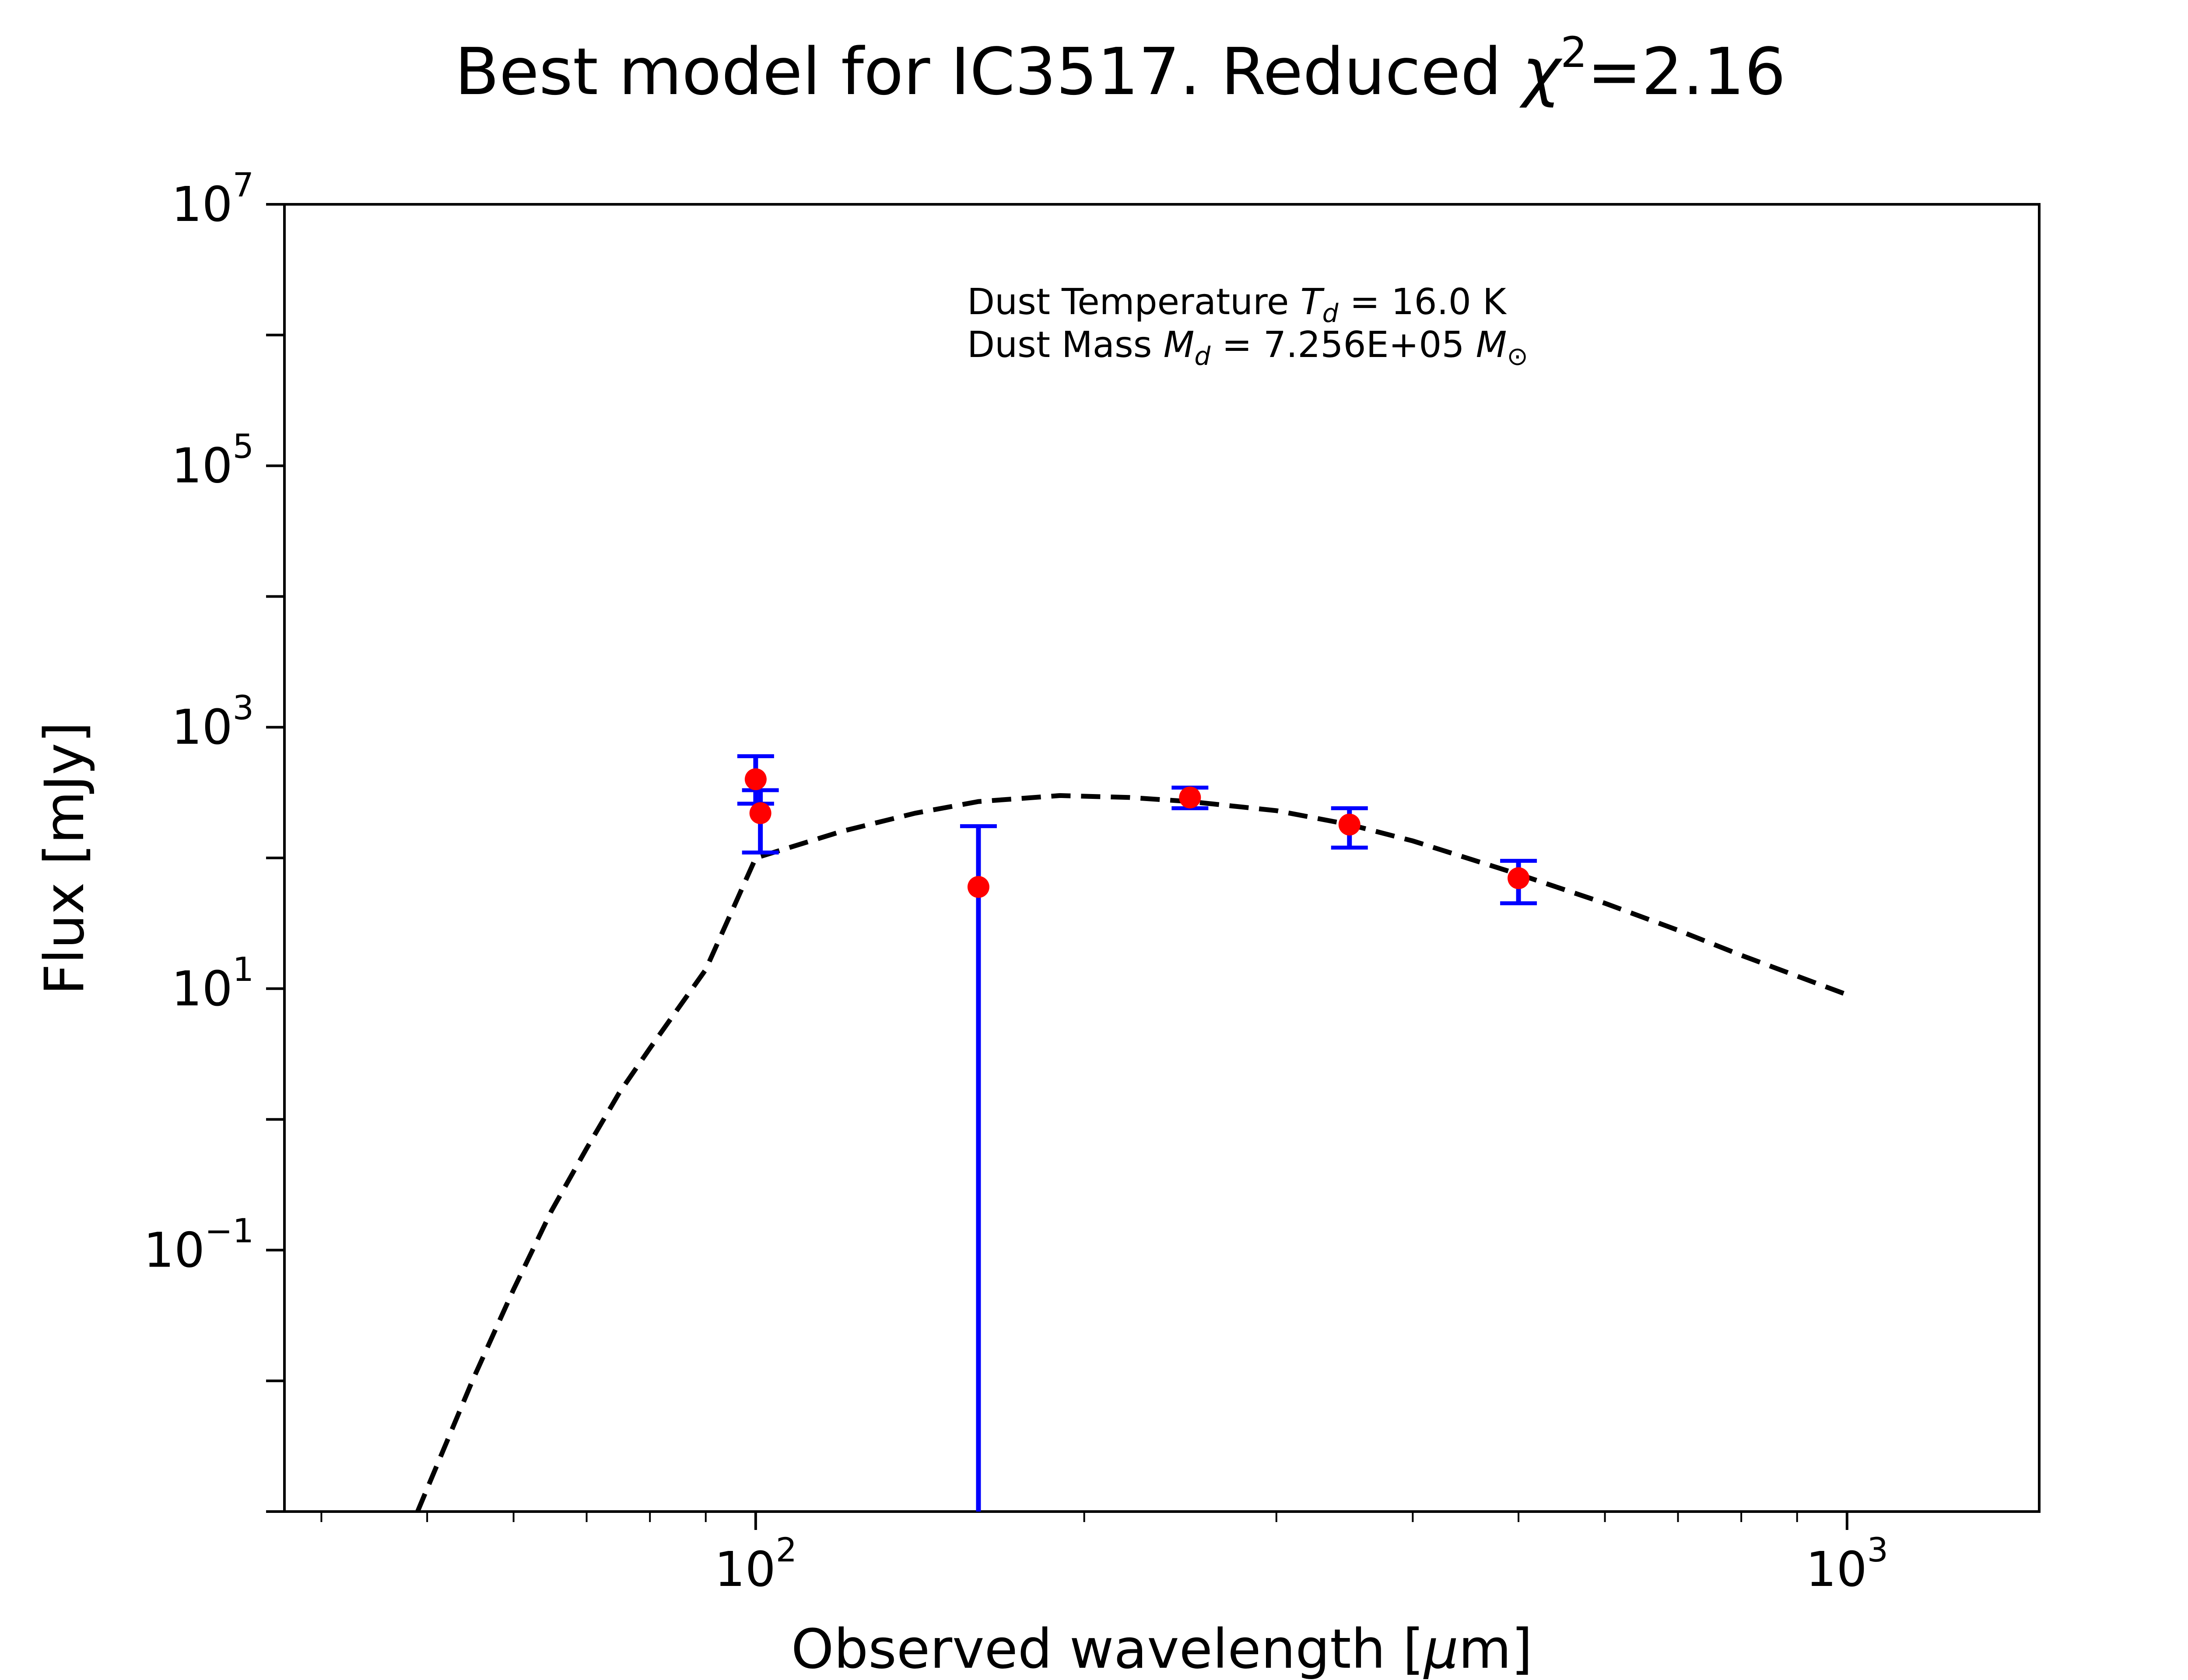 This screenshot has width=2188, height=1680. I want to click on y-axis-label: Flux [mJy], so click(64, 858).